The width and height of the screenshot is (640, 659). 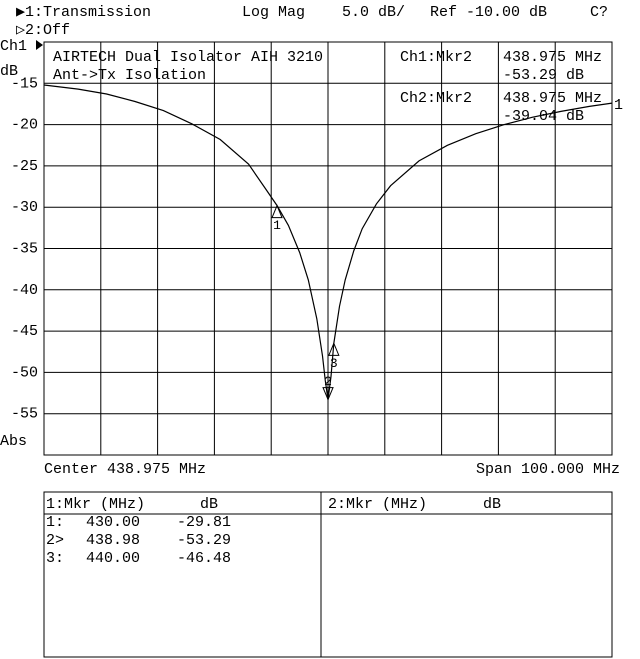 What do you see at coordinates (488, 12) in the screenshot?
I see `reference: Ref -10.00 dB` at bounding box center [488, 12].